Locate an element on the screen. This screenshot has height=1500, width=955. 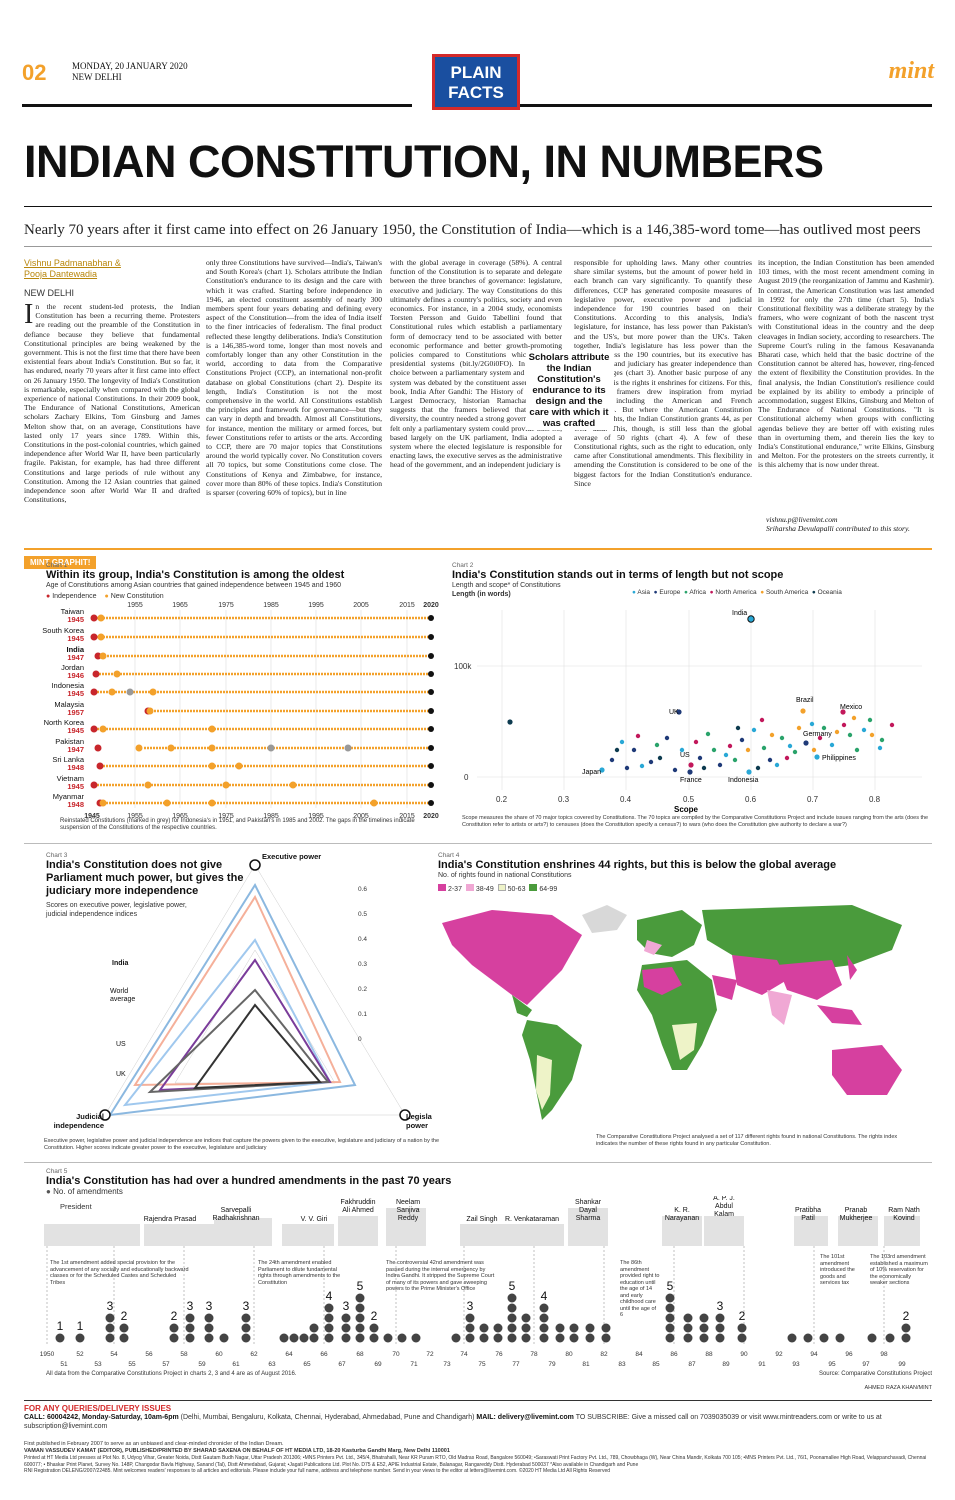
svg-text: Myanmar is located at coordinates (69, 796).